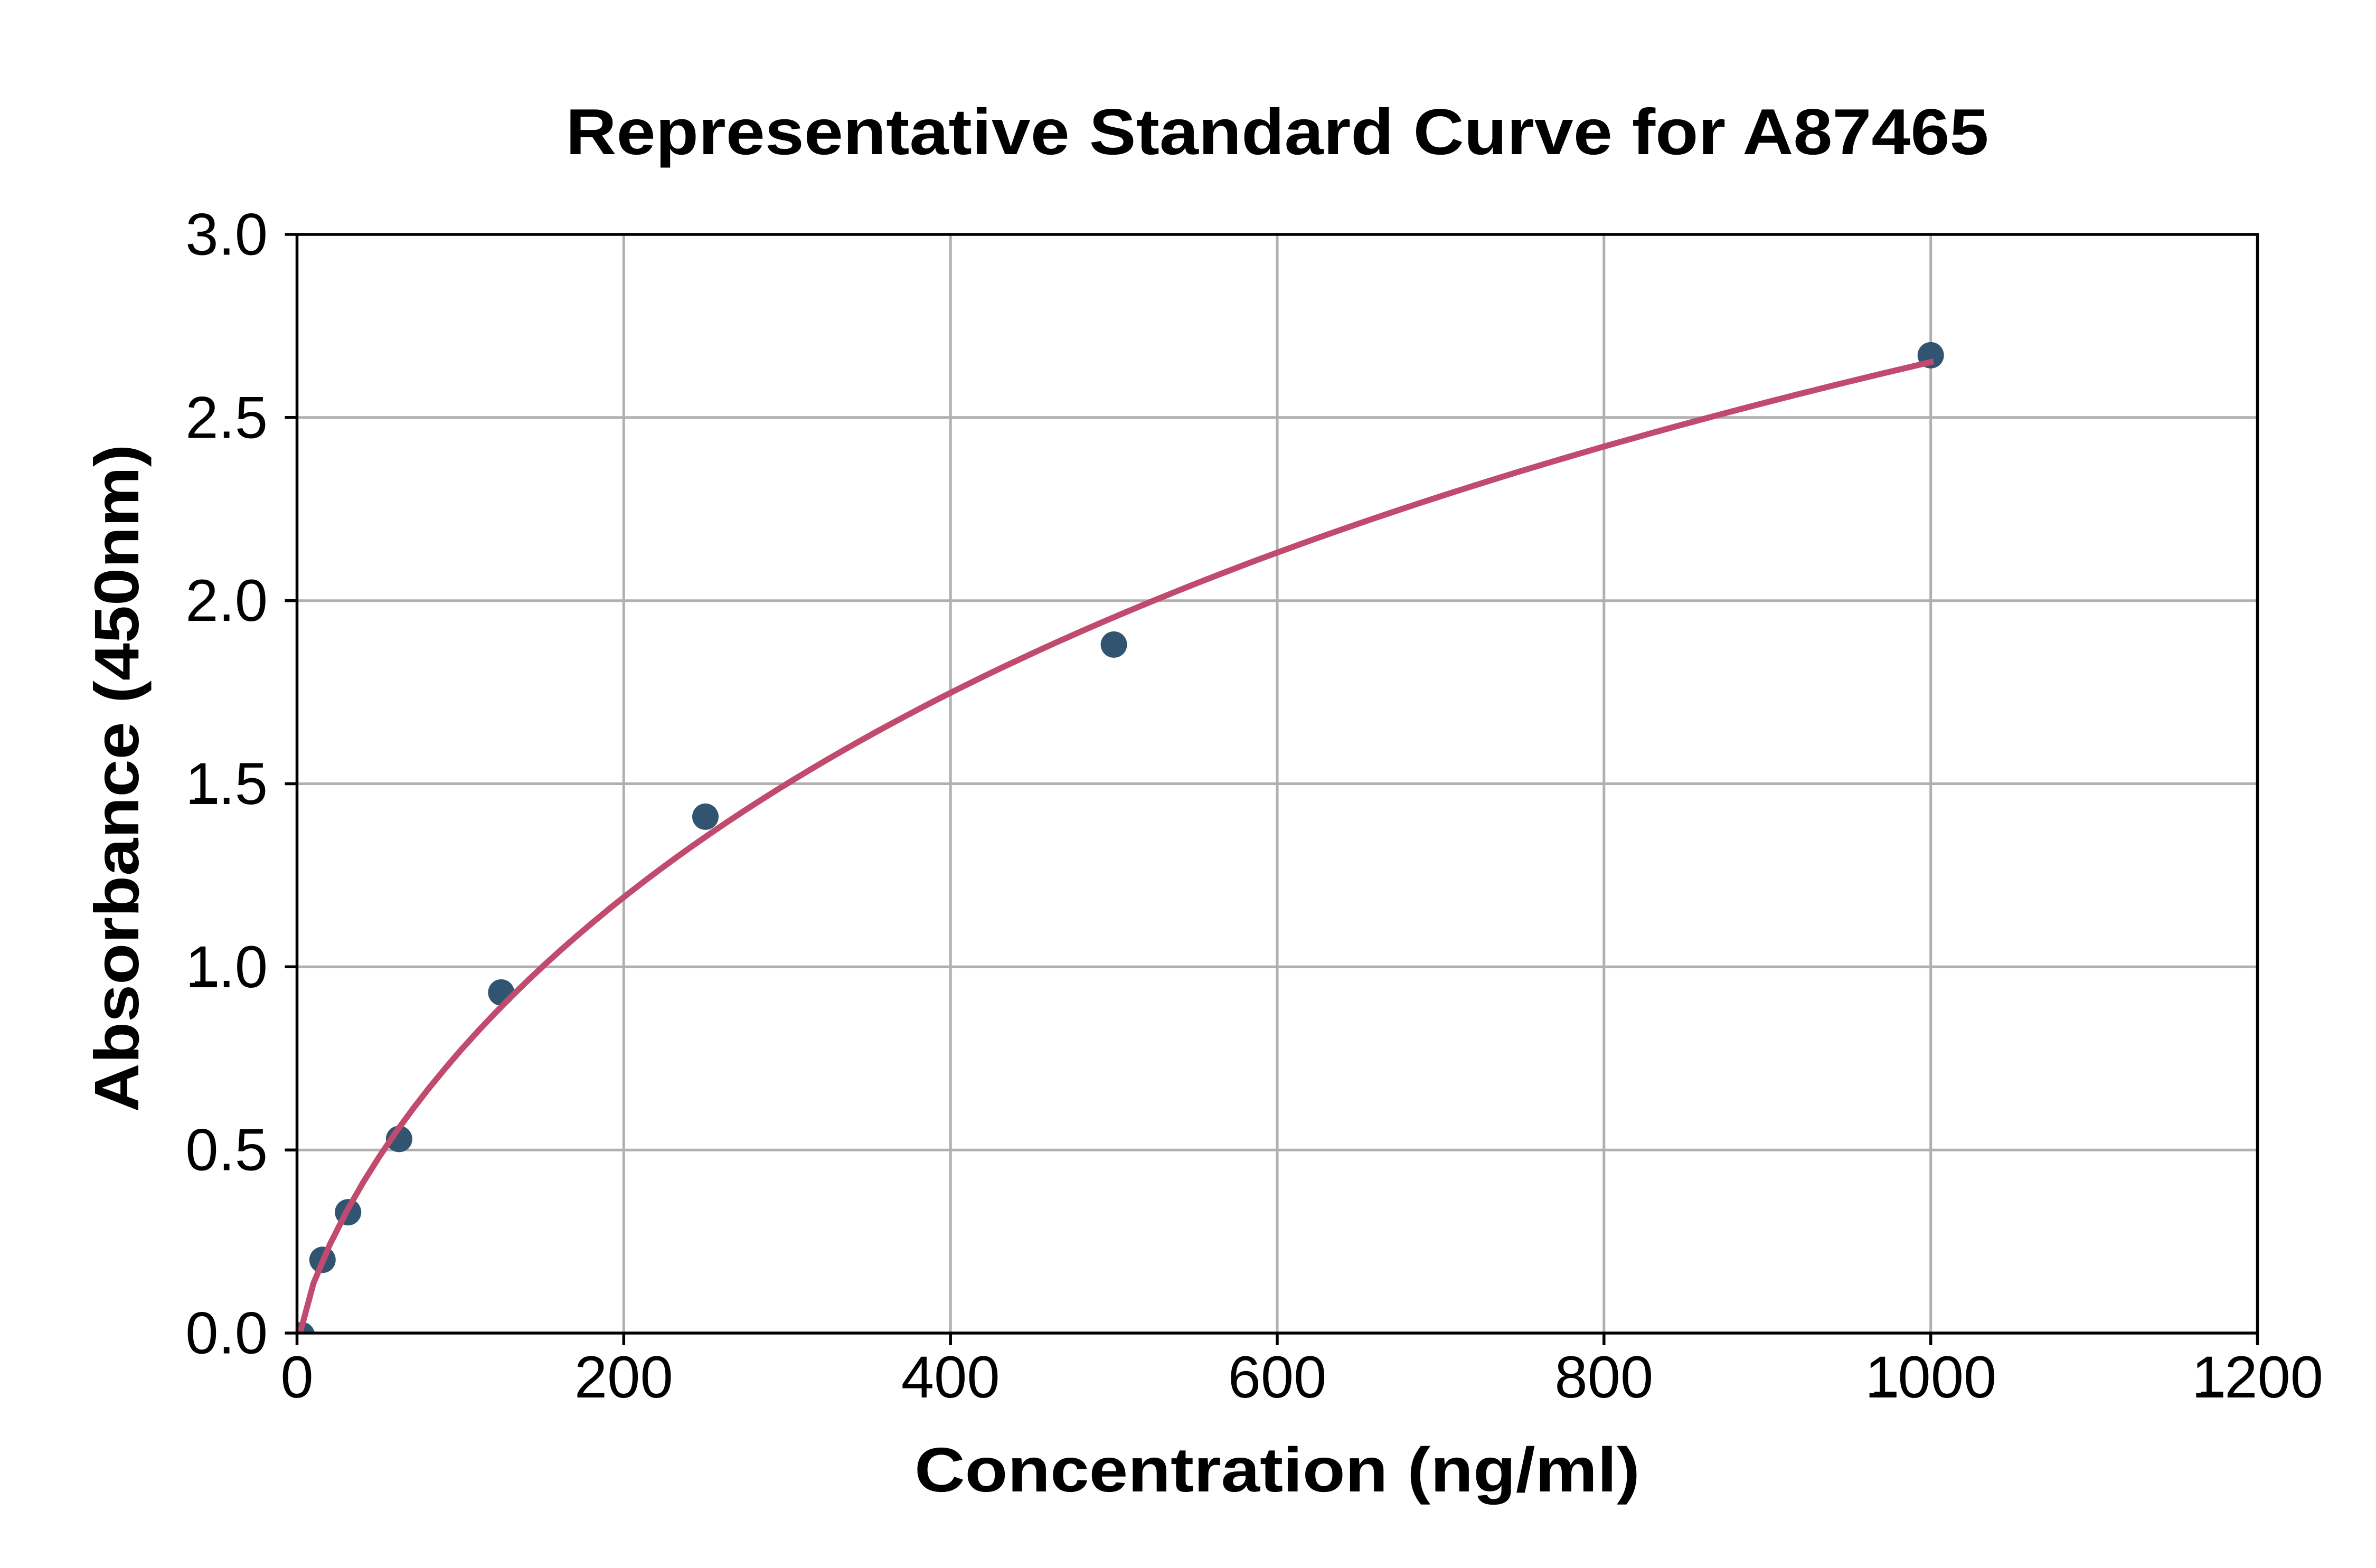  What do you see at coordinates (1278, 1377) in the screenshot?
I see `svg-text: 600` at bounding box center [1278, 1377].